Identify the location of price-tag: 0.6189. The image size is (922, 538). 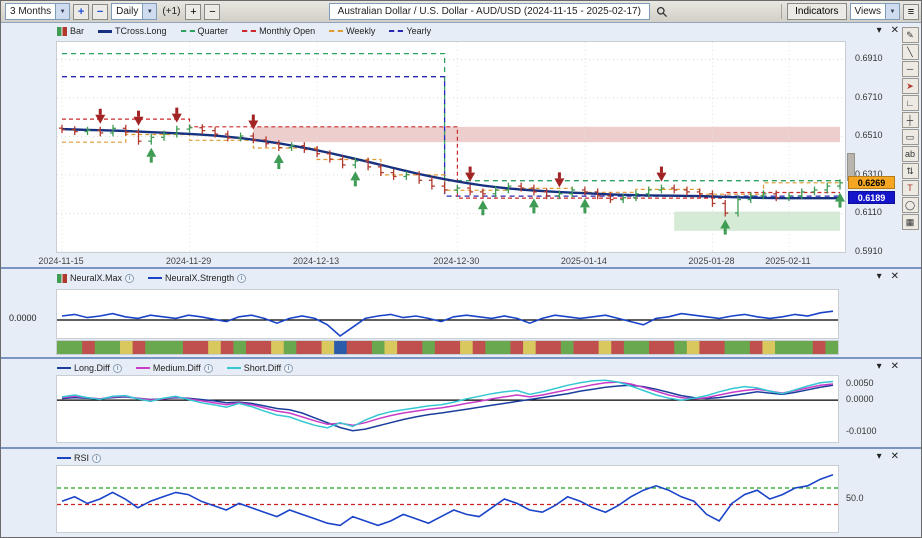
(871, 198).